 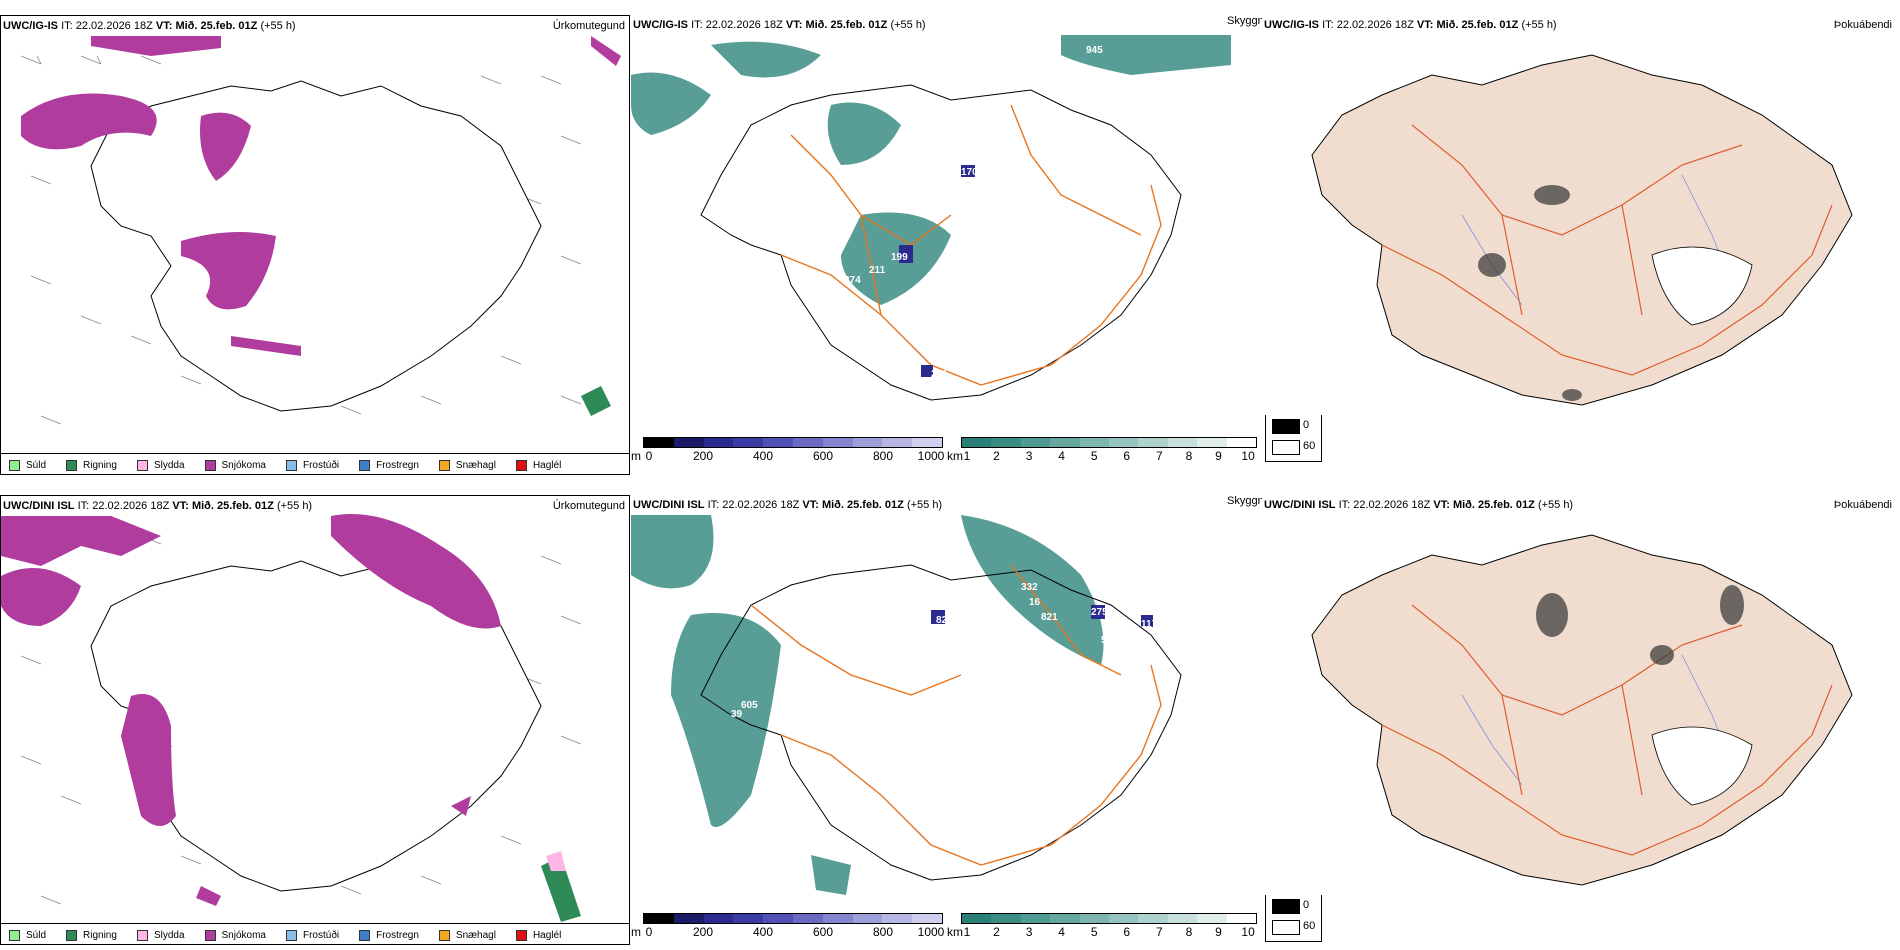 What do you see at coordinates (1029, 932) in the screenshot?
I see `scale-tick: 3` at bounding box center [1029, 932].